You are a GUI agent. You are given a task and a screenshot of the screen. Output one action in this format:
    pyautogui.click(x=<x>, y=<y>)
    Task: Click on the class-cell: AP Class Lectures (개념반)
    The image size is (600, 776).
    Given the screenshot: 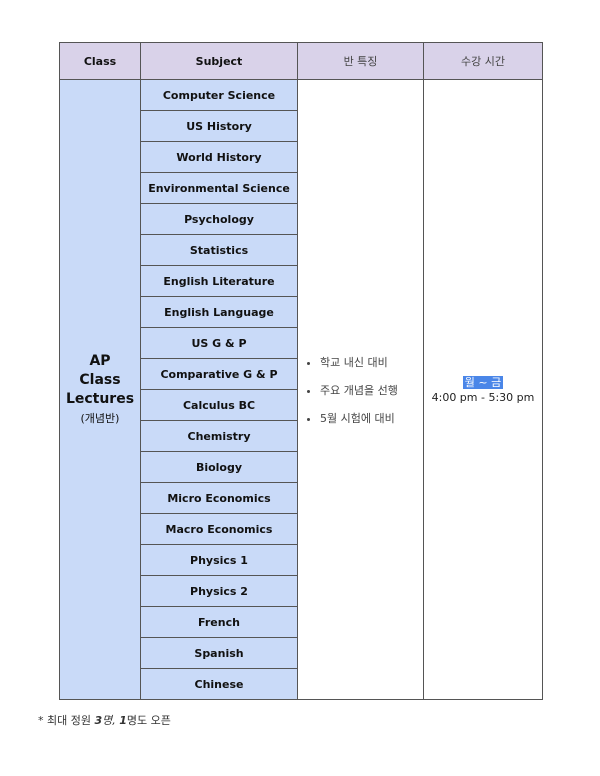 What is the action you would take?
    pyautogui.click(x=100, y=389)
    